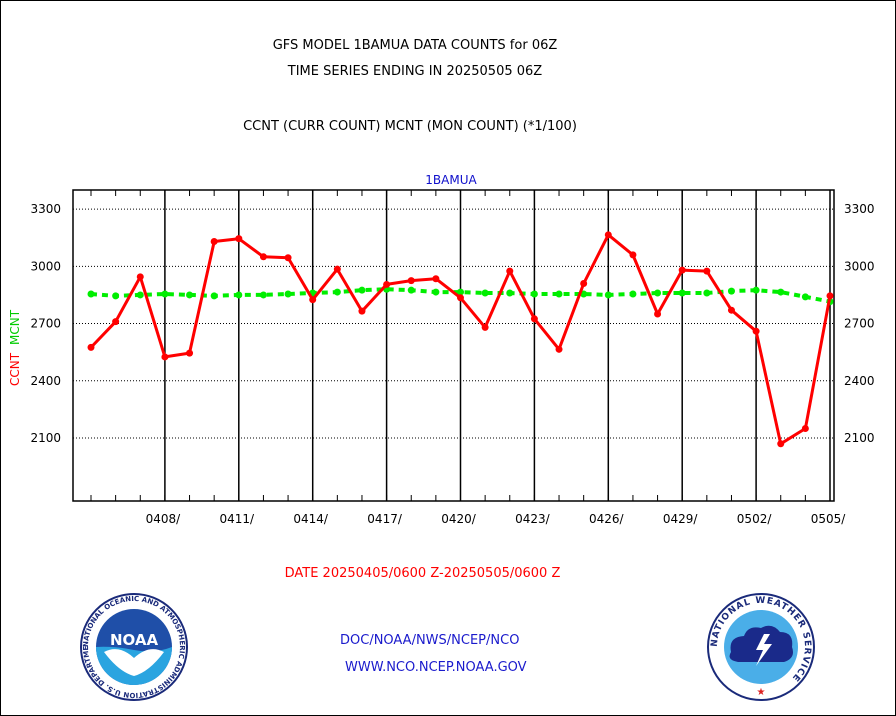 This screenshot has height=716, width=896. I want to click on x-tick-label: 0423/, so click(533, 519).